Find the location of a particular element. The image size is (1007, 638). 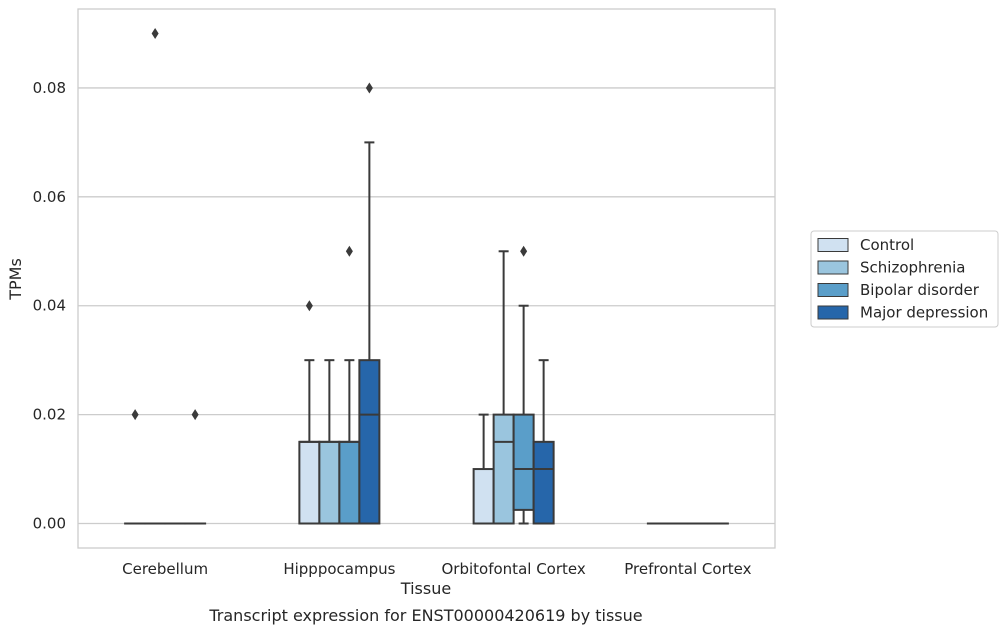

x-tick-label: Cerebellum is located at coordinates (165, 569).